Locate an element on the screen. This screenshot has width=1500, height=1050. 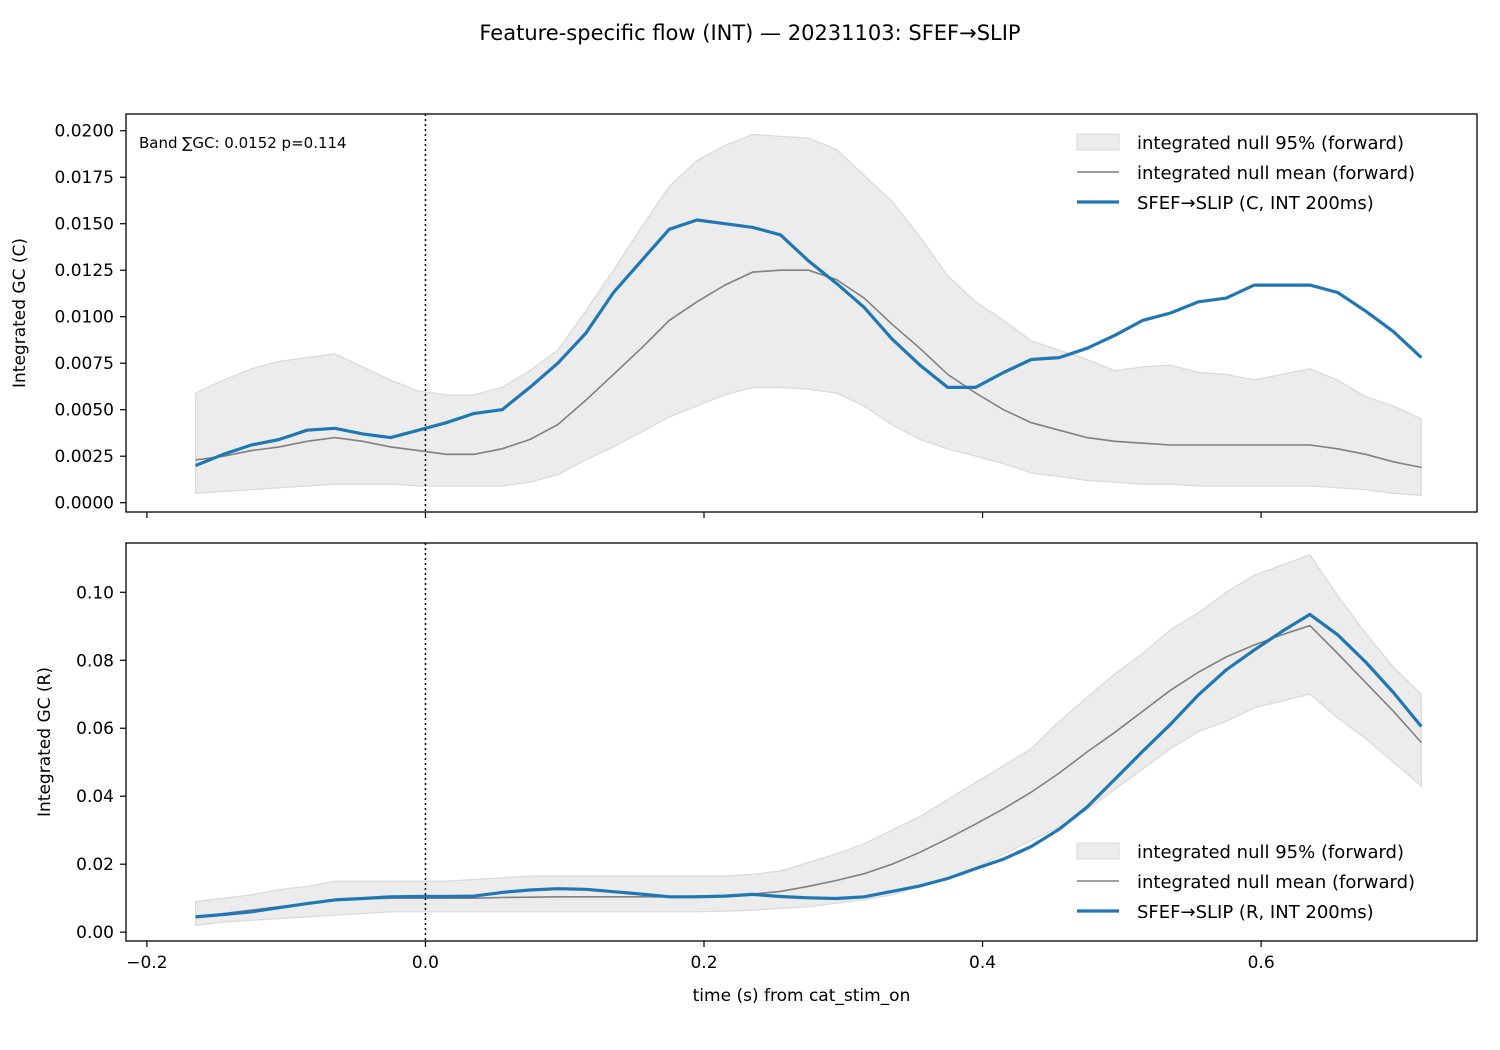
x-tick-label: 0.4 is located at coordinates (982, 963).